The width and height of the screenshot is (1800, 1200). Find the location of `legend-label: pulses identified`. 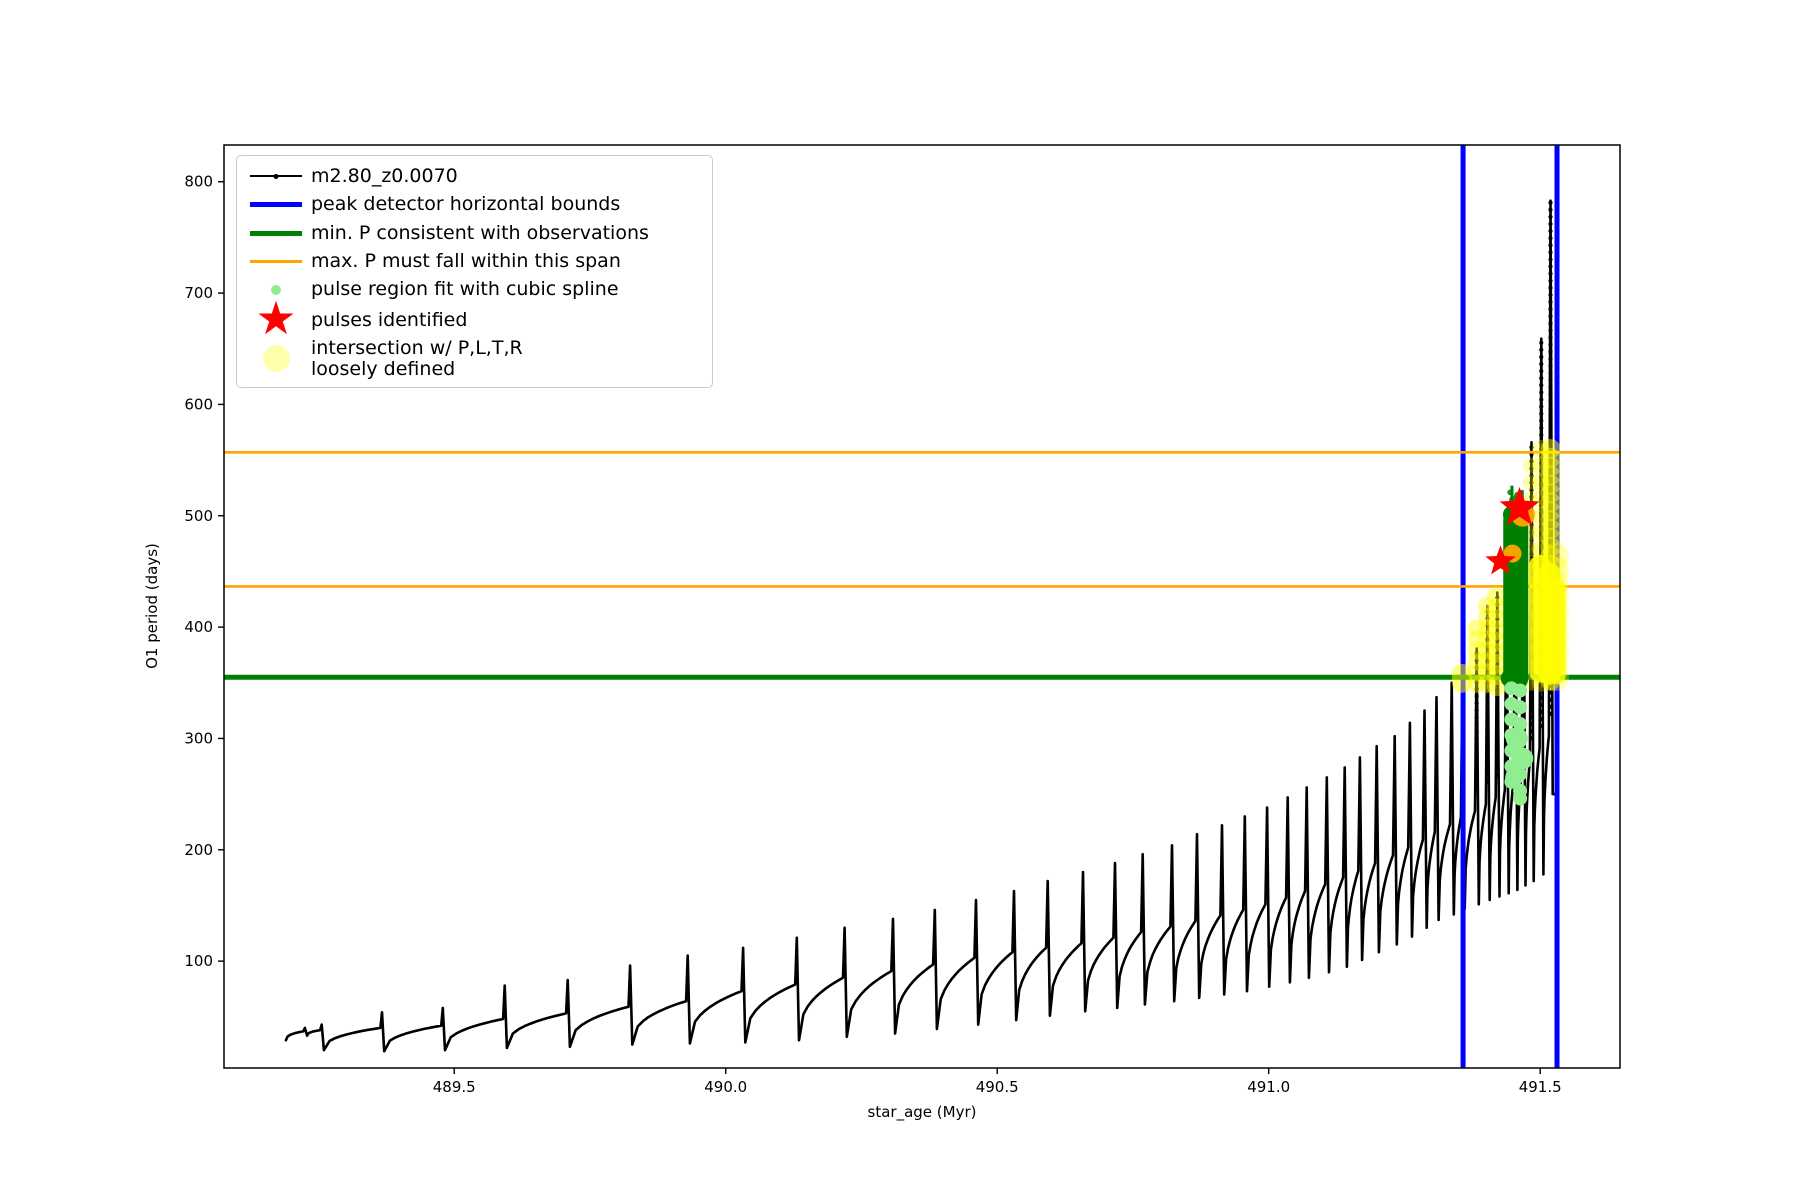

legend-label: pulses identified is located at coordinates (389, 319).